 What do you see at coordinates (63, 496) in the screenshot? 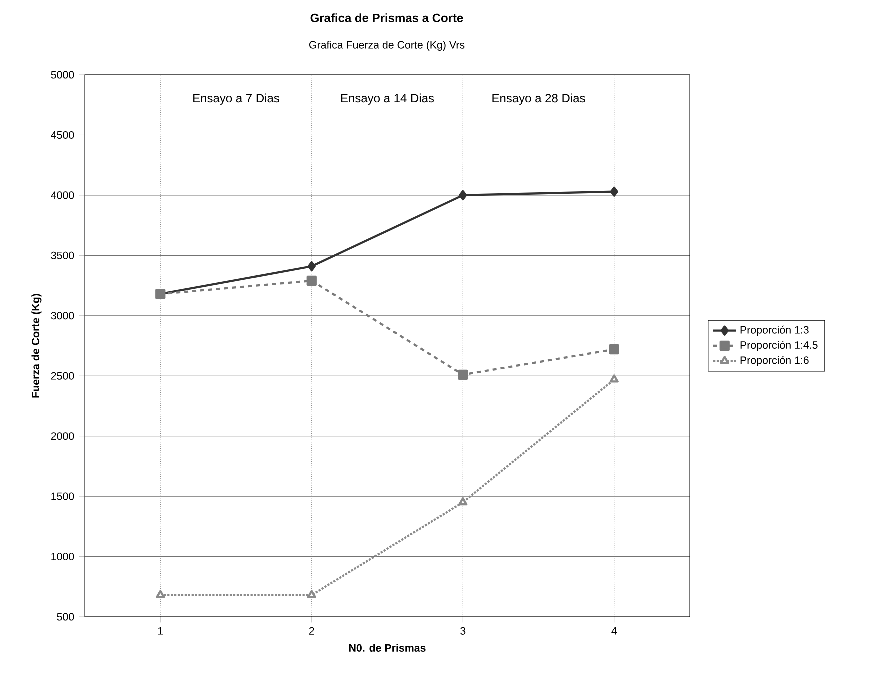
I see `y-tick-label: 1500` at bounding box center [63, 496].